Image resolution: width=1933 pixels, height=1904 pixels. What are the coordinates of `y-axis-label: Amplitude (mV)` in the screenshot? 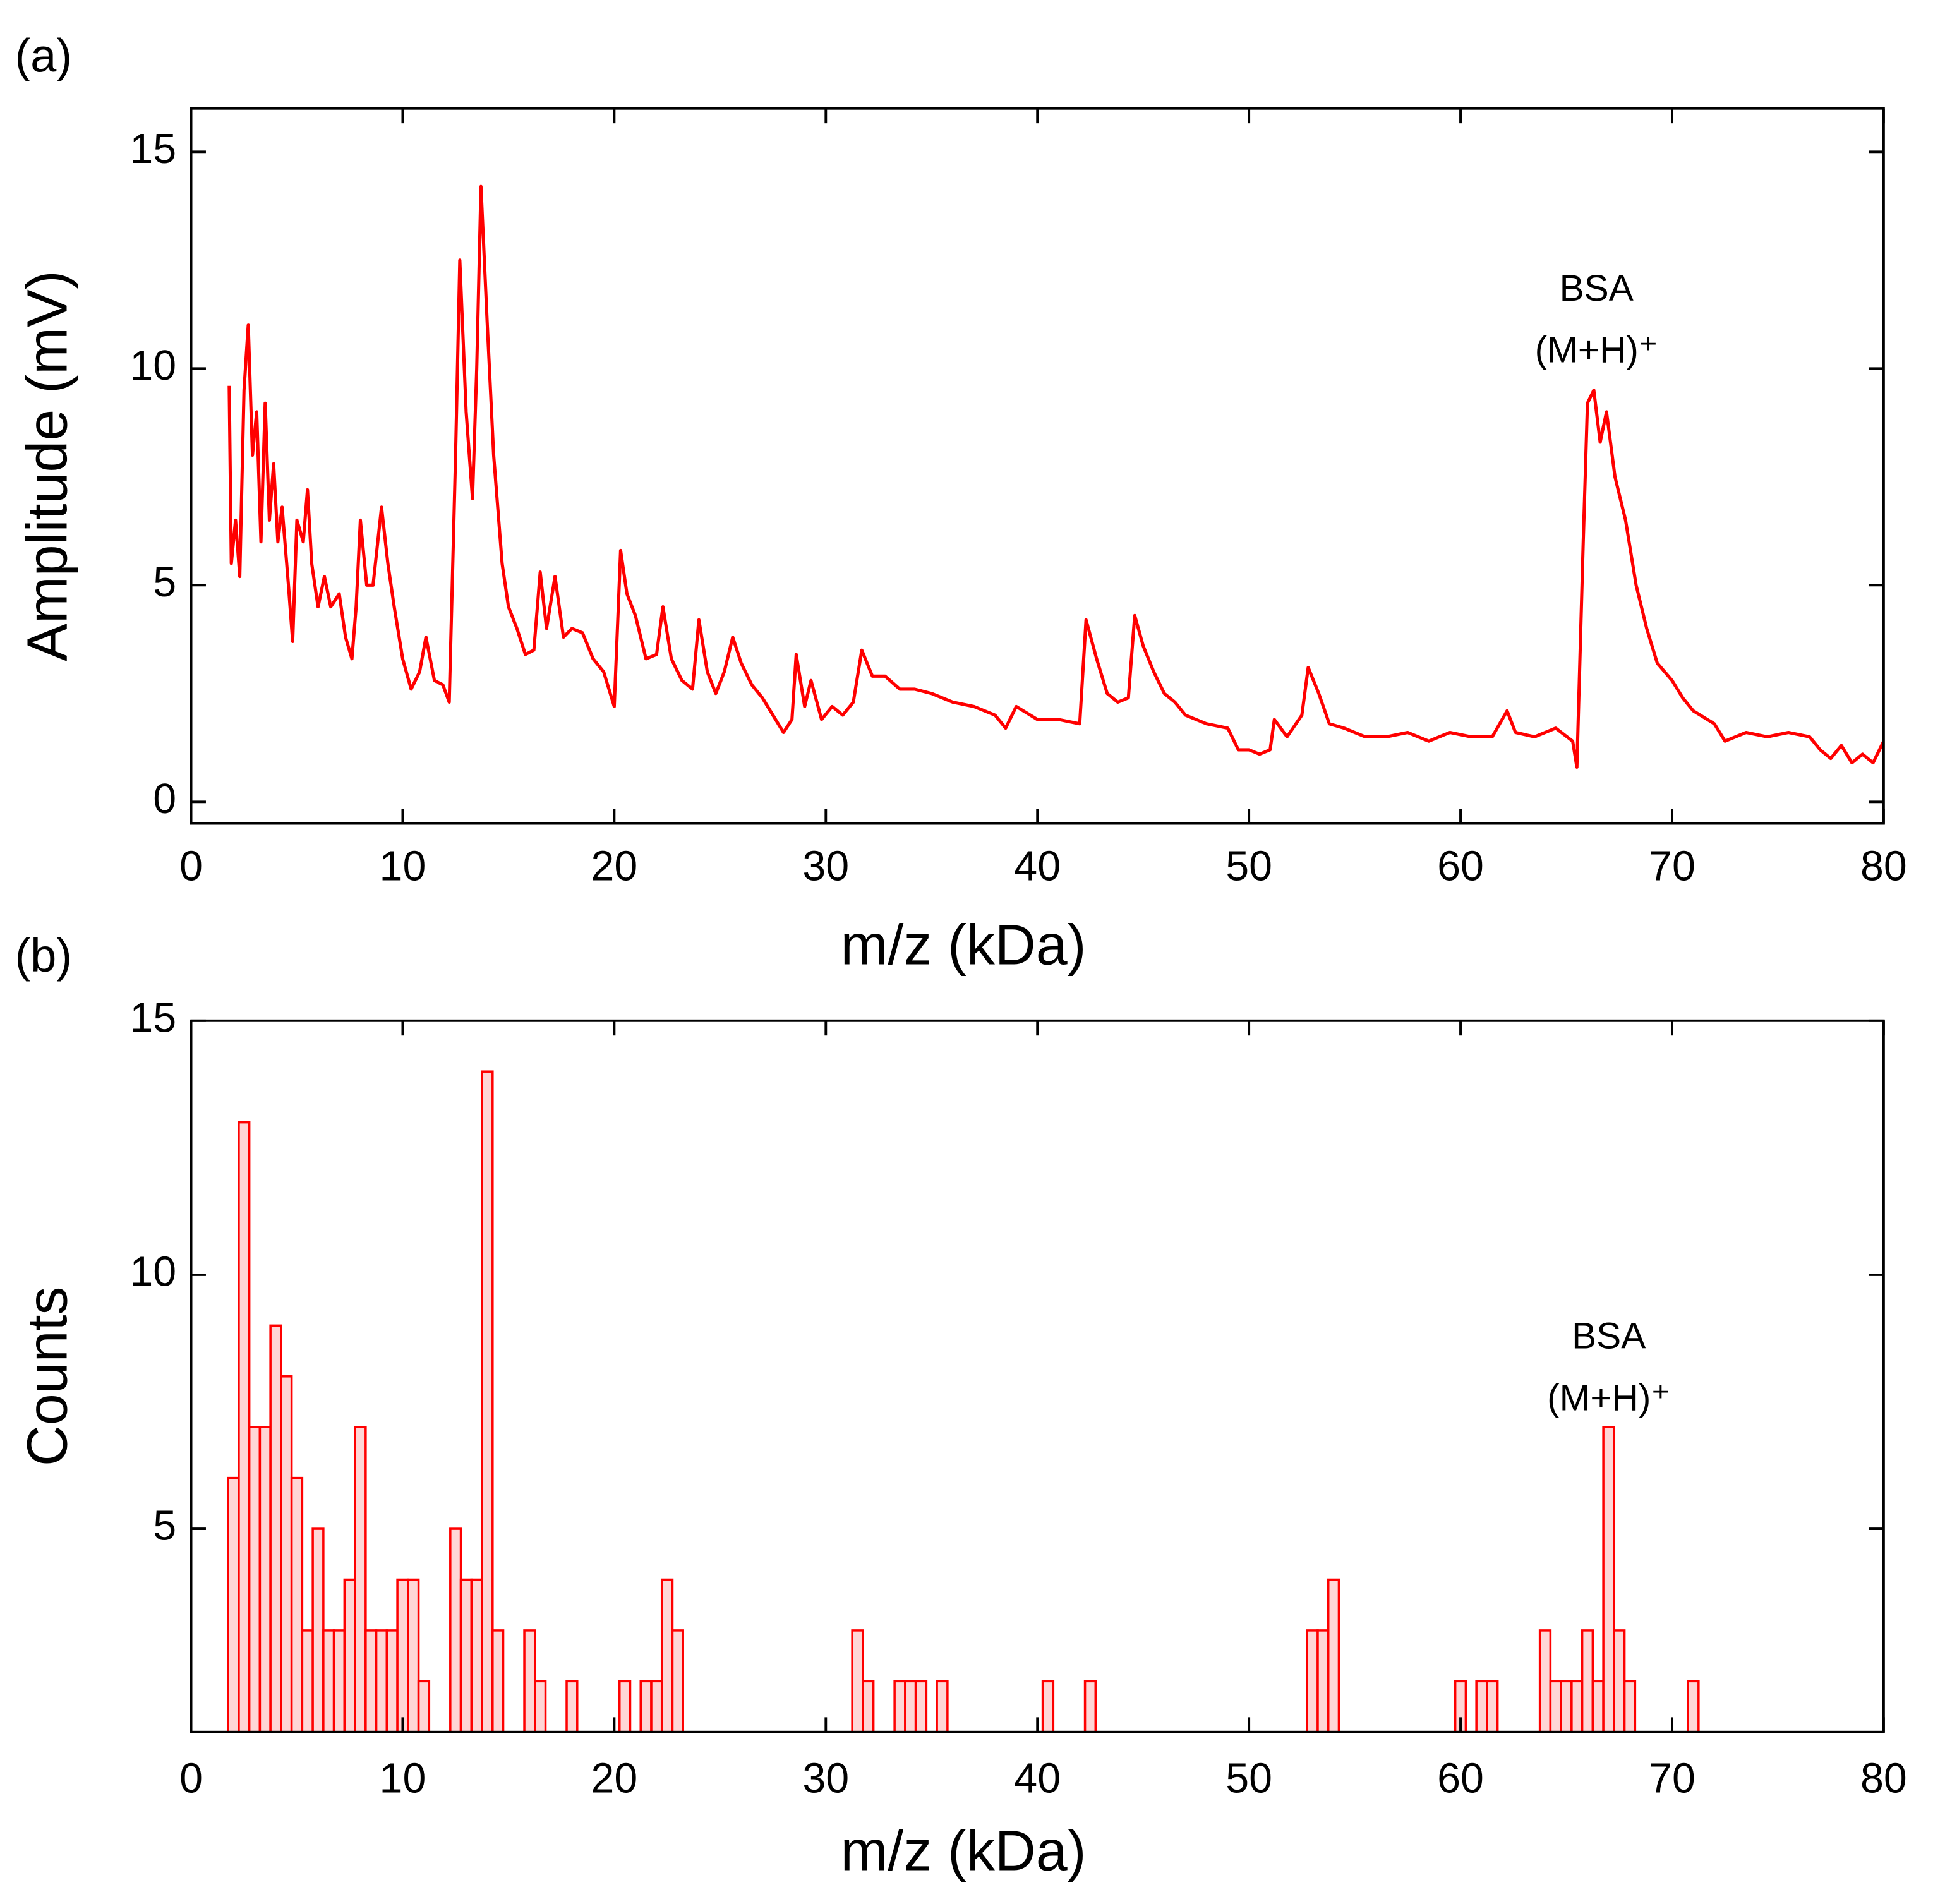 It's located at (48, 465).